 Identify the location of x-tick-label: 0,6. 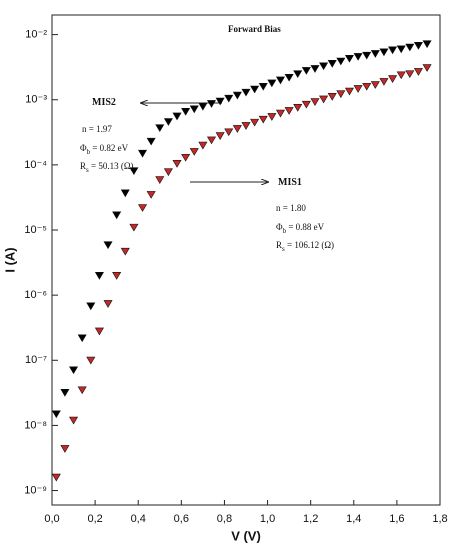
(181, 519).